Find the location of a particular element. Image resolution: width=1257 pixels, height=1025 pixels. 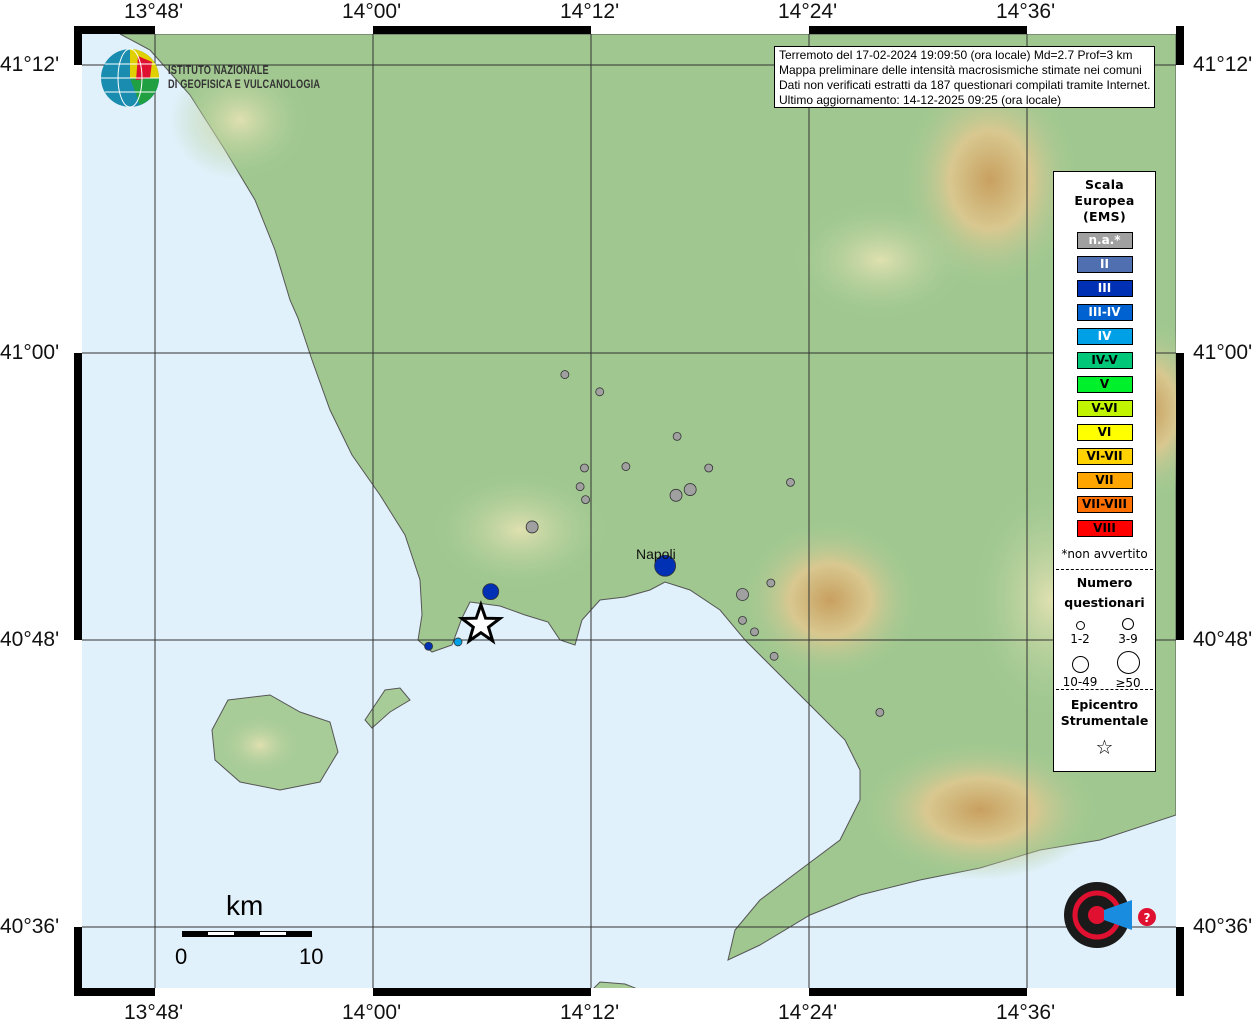

star-icon: ☆ is located at coordinates (1104, 747).